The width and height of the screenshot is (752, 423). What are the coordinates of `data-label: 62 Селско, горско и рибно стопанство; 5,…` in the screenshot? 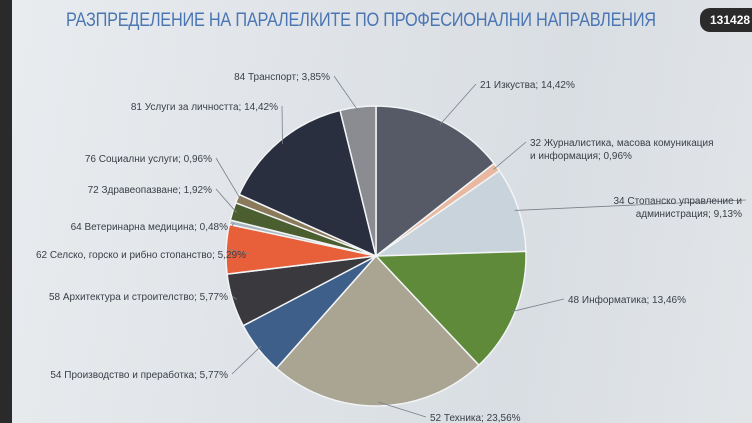 It's located at (141, 255).